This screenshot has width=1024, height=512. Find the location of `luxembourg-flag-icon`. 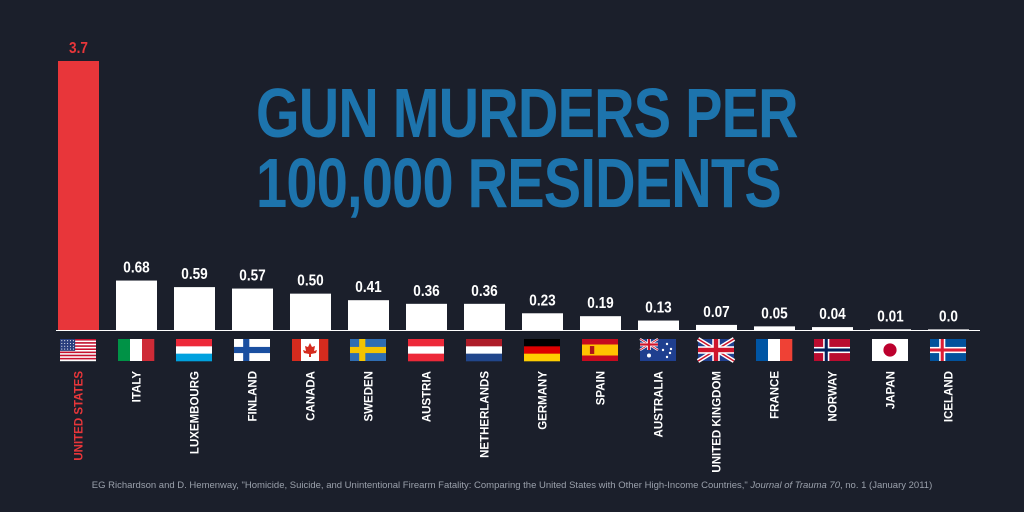

luxembourg-flag-icon is located at coordinates (194, 350).